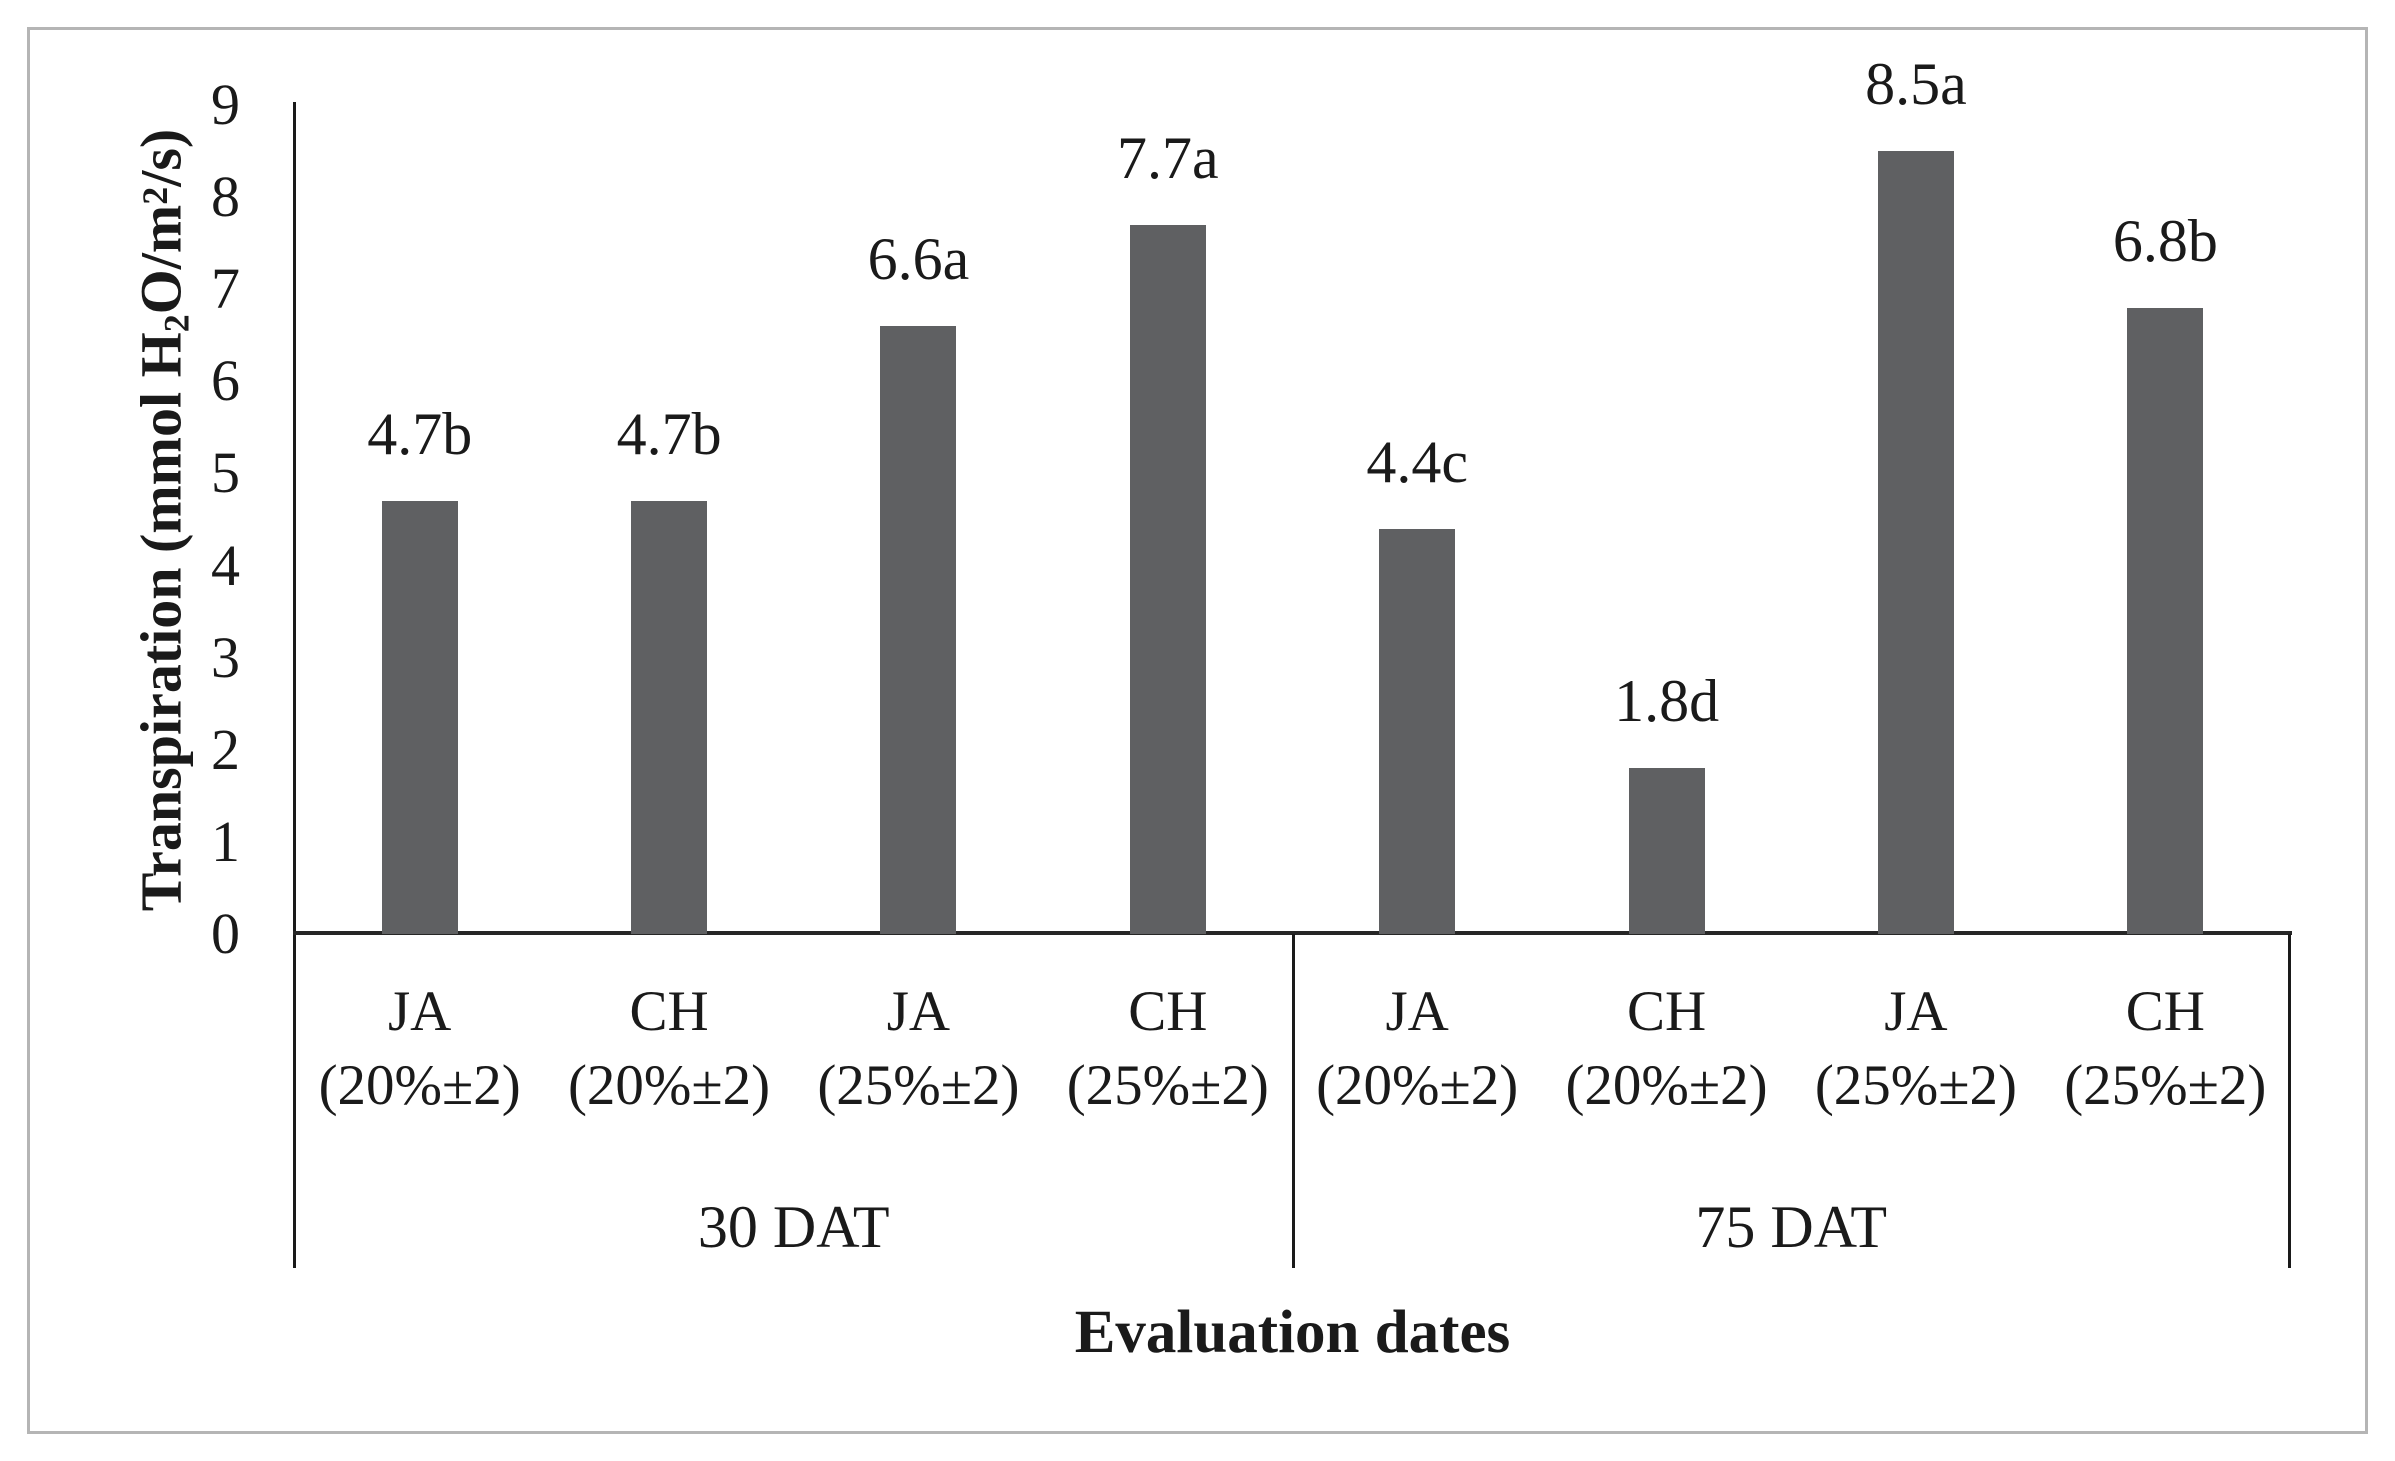 This screenshot has height=1461, width=2395. I want to click on bar-value-label: 6.8b, so click(2165, 240).